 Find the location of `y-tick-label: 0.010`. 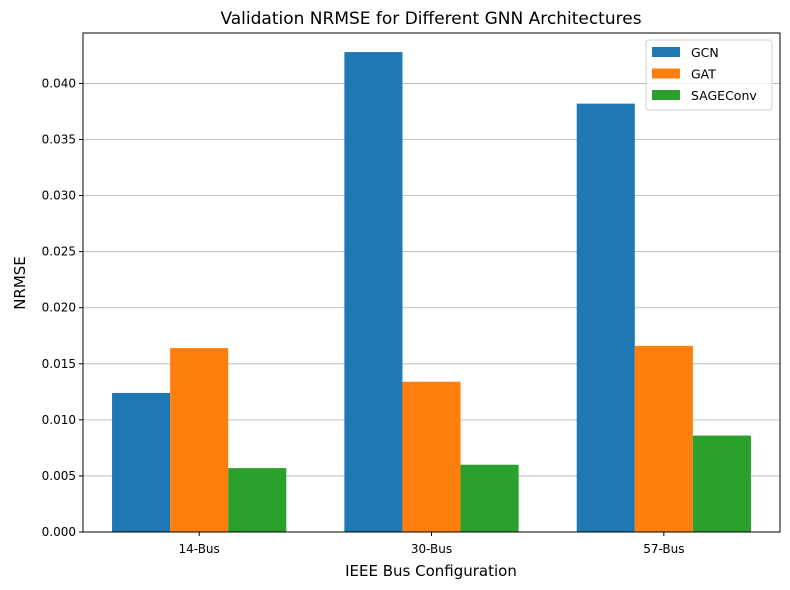

y-tick-label: 0.010 is located at coordinates (59, 420).